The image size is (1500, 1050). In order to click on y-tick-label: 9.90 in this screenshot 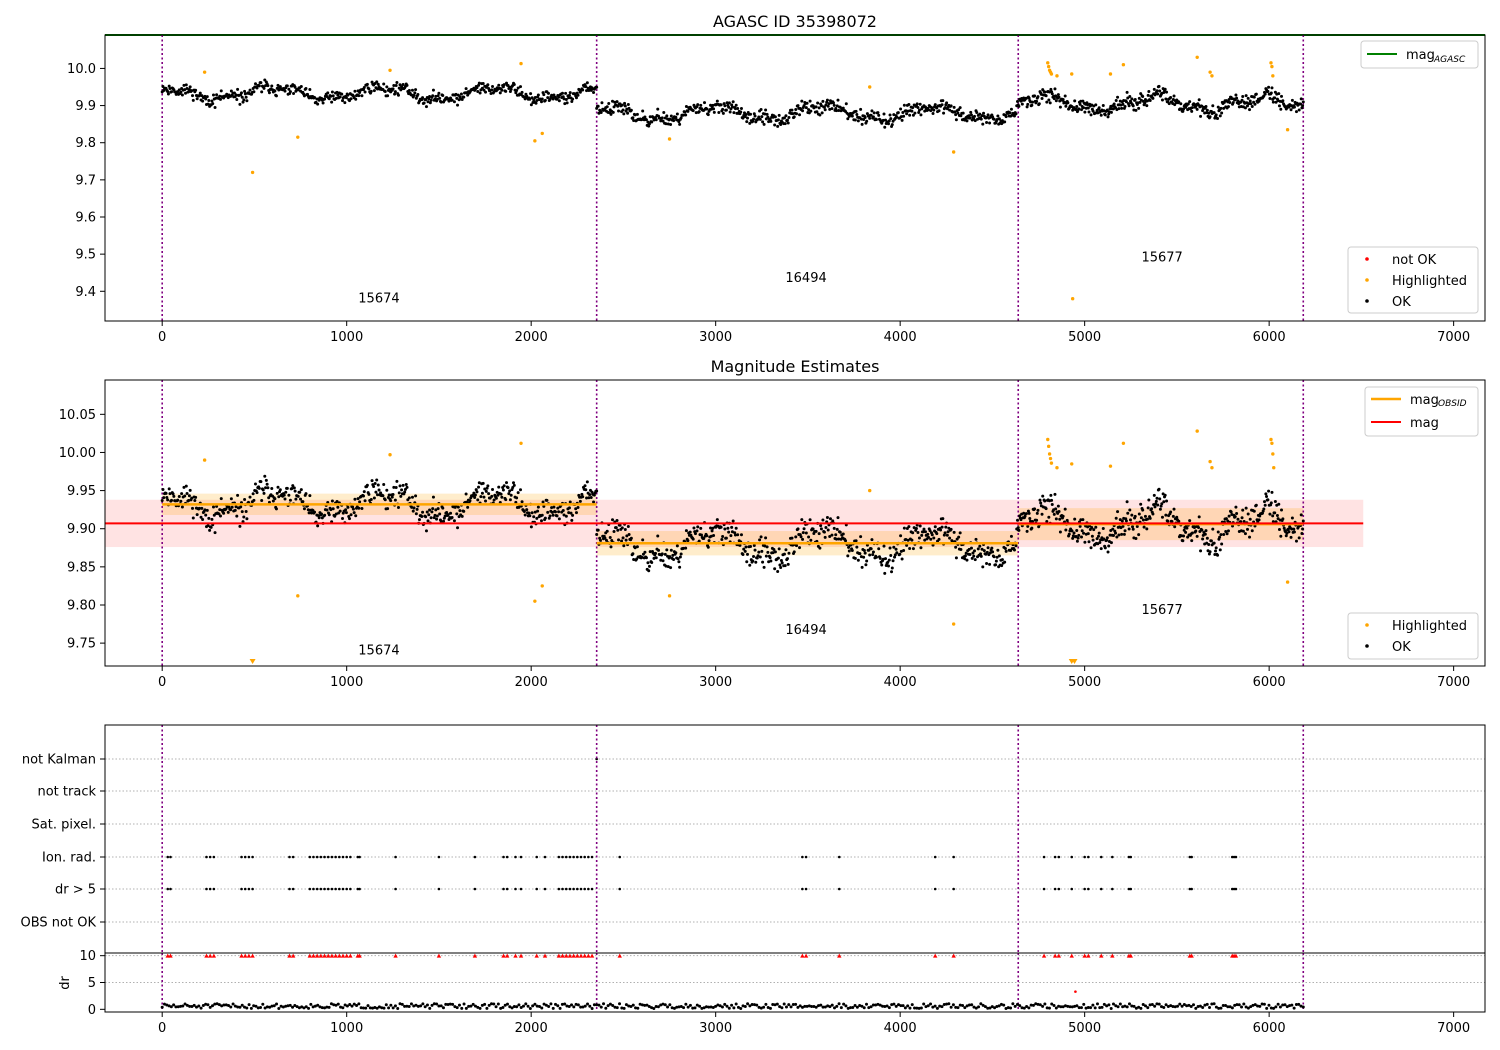, I will do `click(81, 529)`.